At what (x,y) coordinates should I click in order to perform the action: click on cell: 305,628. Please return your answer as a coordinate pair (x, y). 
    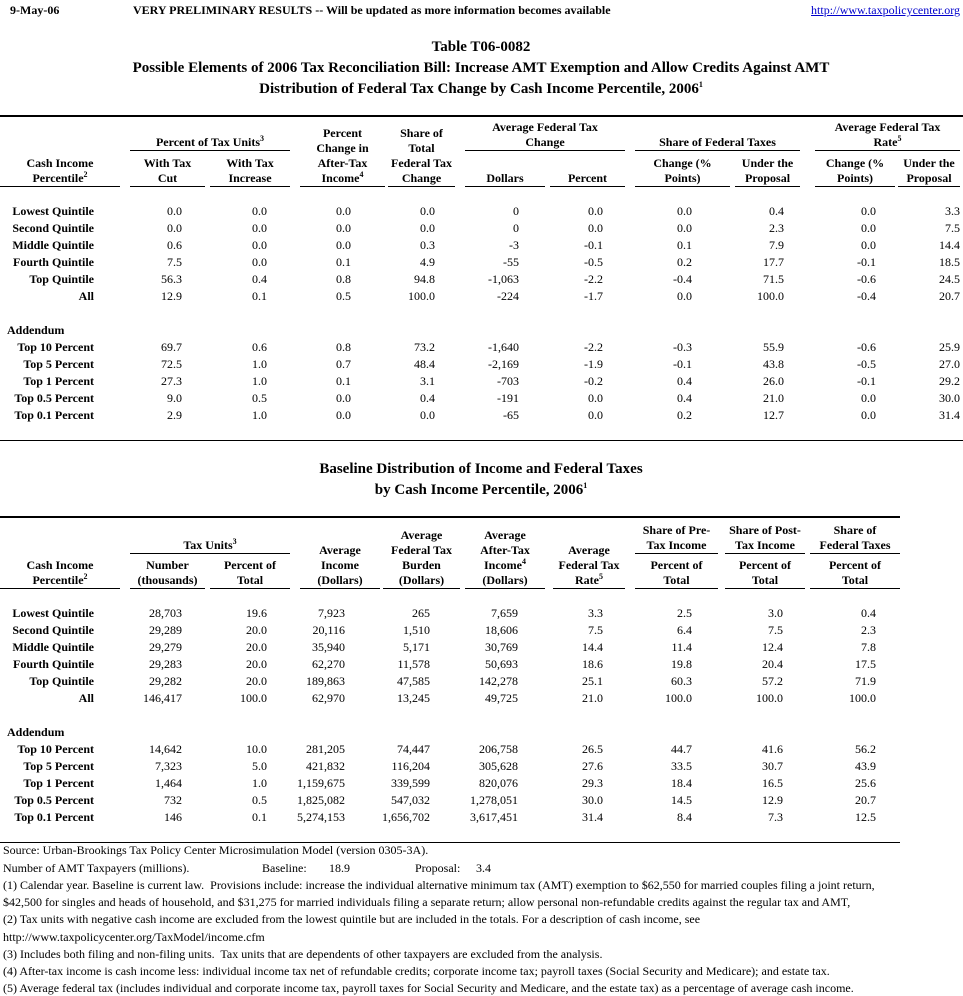
    Looking at the image, I should click on (498, 766).